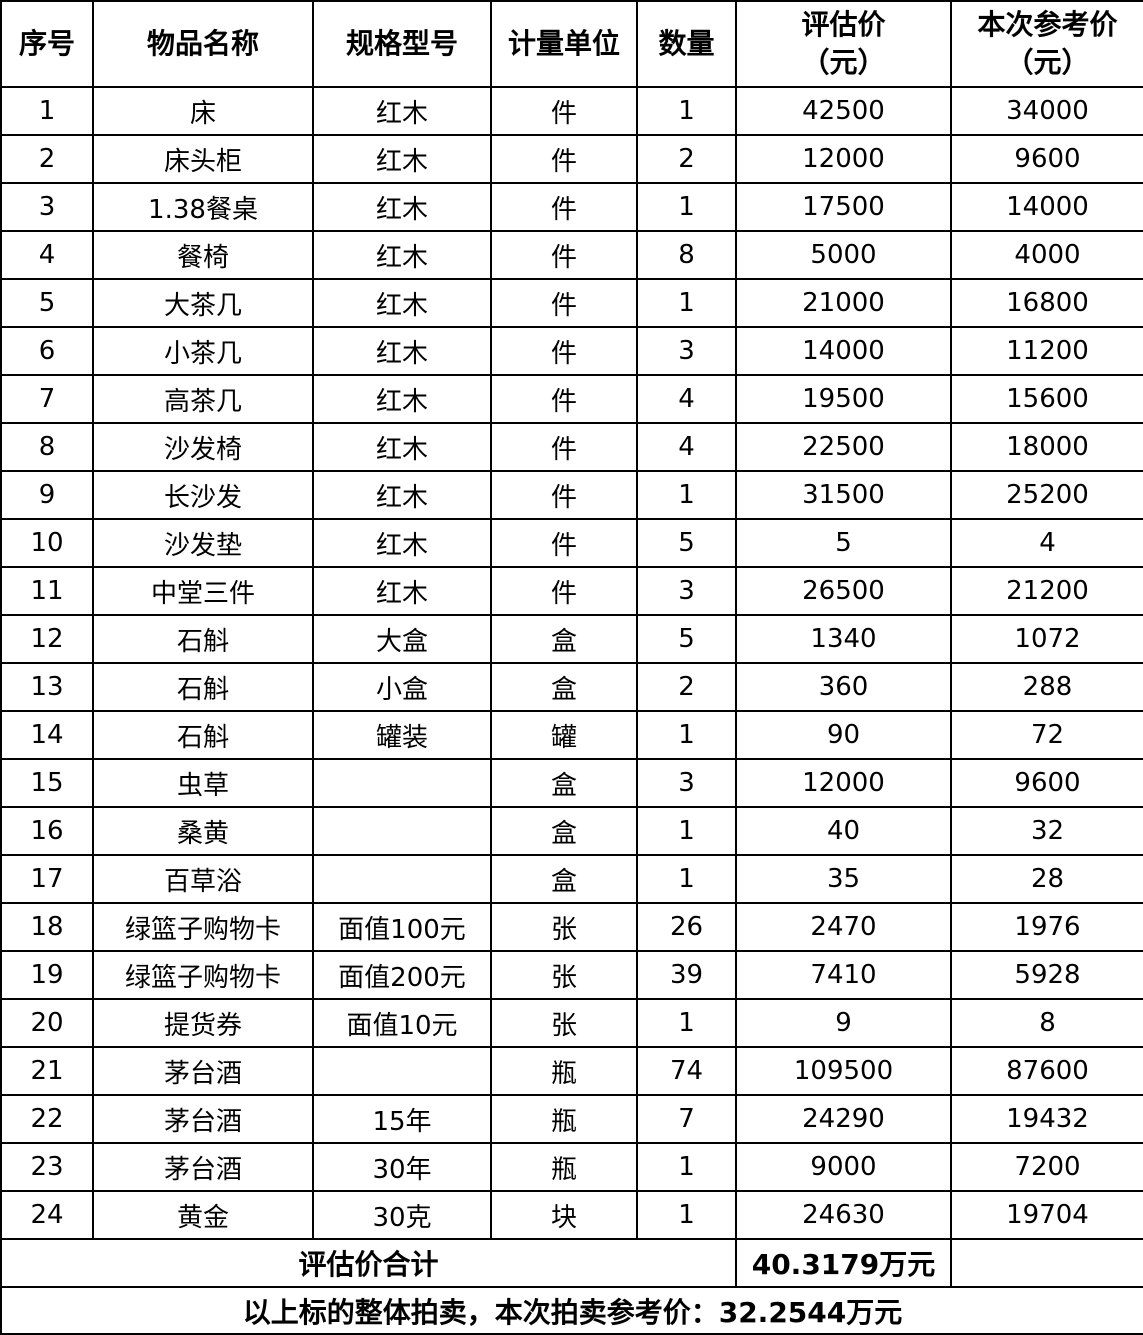 This screenshot has height=1335, width=1143. I want to click on cell-index: 1, so click(47, 111).